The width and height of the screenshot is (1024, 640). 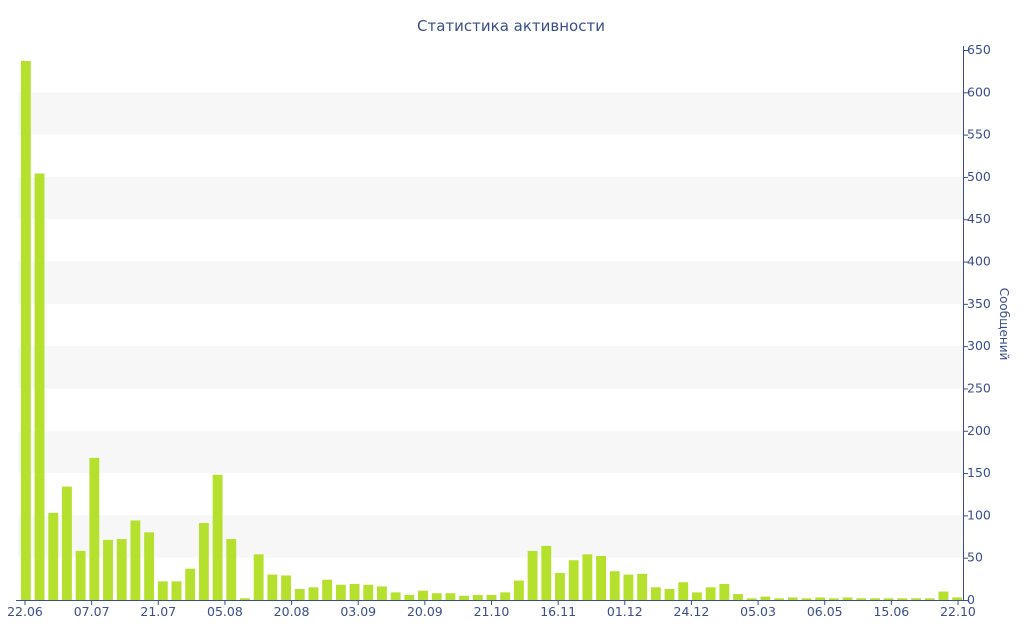 What do you see at coordinates (979, 134) in the screenshot?
I see `y-tick-label: 550` at bounding box center [979, 134].